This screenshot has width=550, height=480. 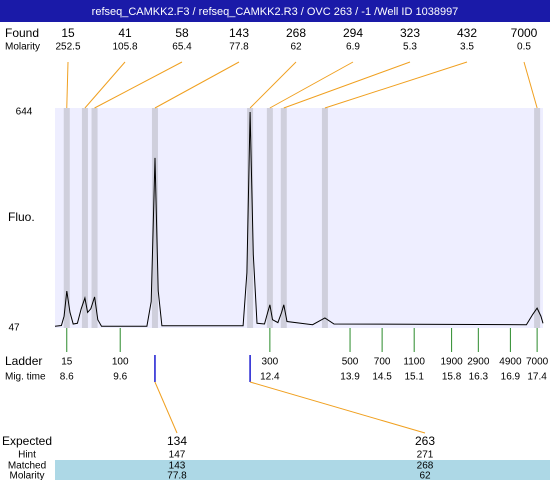 What do you see at coordinates (120, 362) in the screenshot?
I see `ladder-size: 100` at bounding box center [120, 362].